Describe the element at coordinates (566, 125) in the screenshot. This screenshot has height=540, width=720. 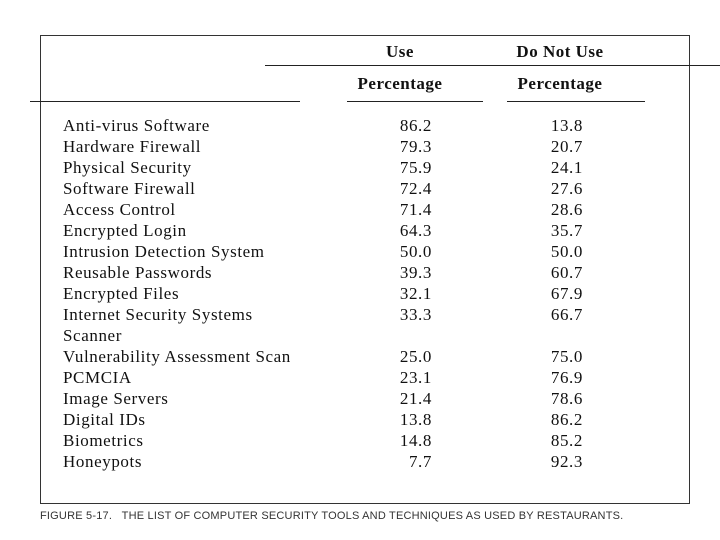
I see `not-use-percentage: 13.8` at that location.